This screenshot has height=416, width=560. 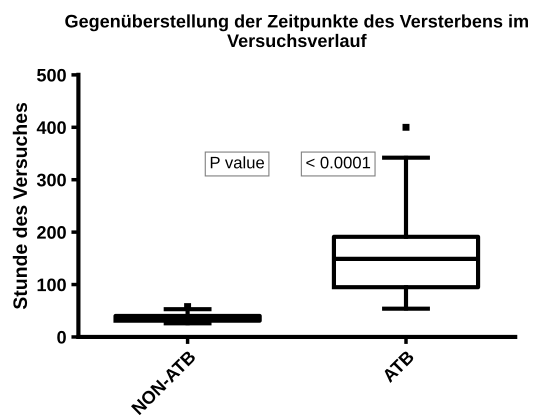 I want to click on y-tick-label: 500, so click(x=51, y=75).